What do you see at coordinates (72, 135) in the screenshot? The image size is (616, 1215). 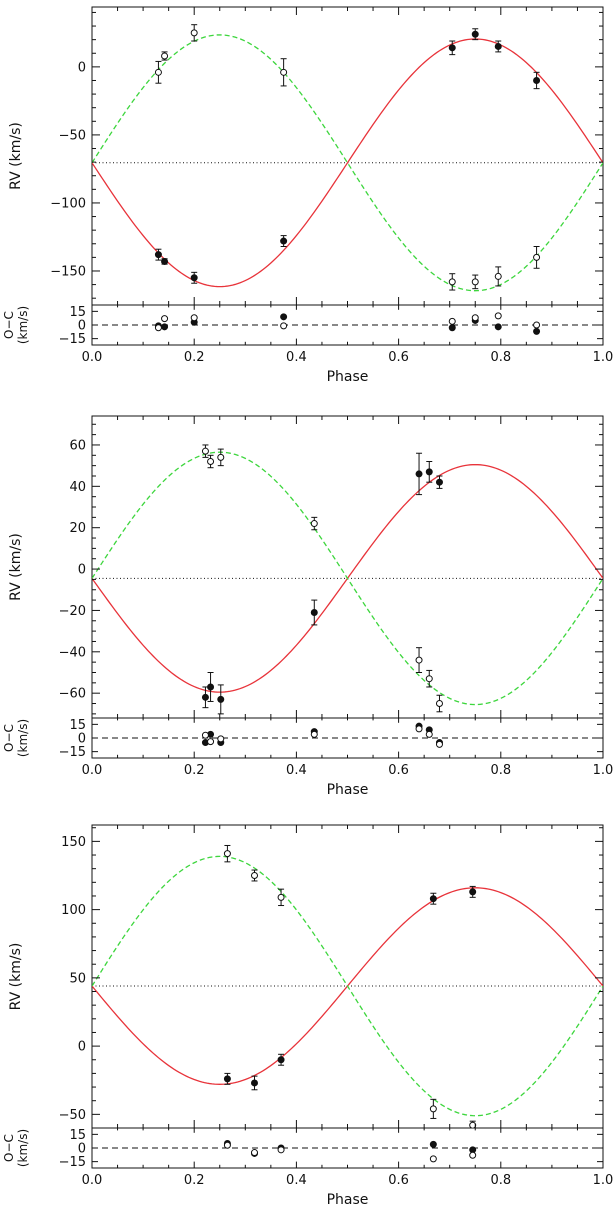 I see `y-tick-label: −50` at bounding box center [72, 135].